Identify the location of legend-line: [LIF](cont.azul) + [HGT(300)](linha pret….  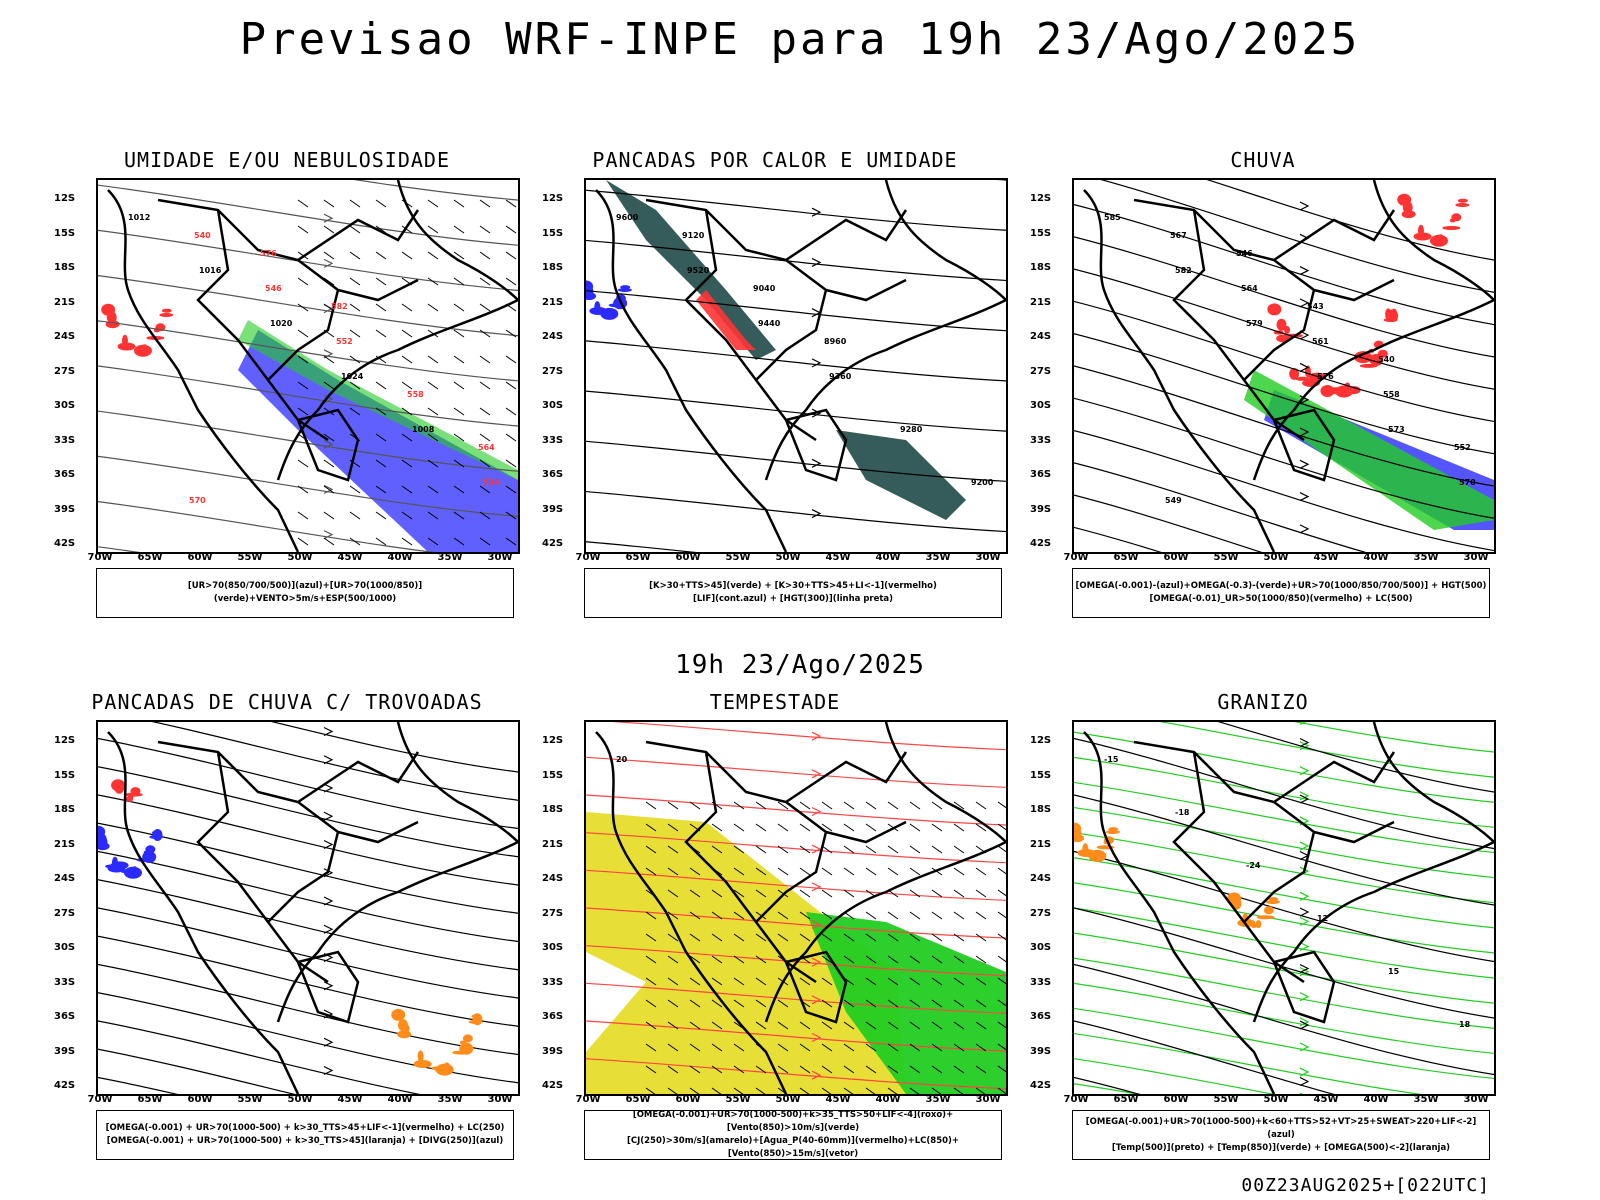
(793, 599).